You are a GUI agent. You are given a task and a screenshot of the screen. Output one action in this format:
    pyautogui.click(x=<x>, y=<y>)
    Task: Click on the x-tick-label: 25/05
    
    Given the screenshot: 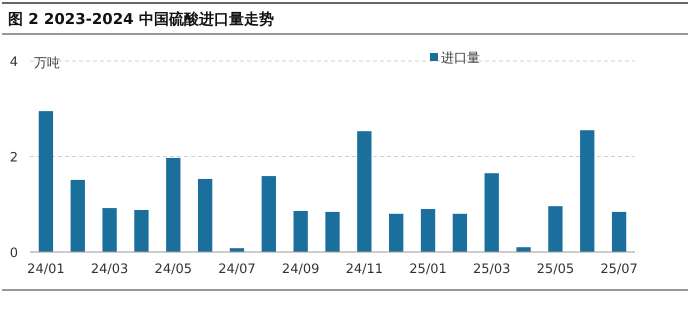 What is the action you would take?
    pyautogui.click(x=555, y=269)
    